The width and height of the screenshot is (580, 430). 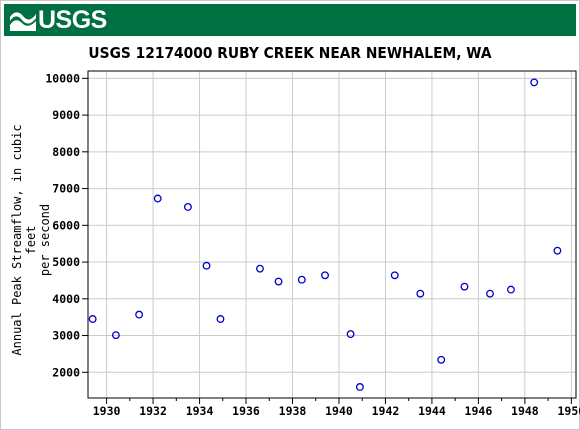 What do you see at coordinates (386, 411) in the screenshot?
I see `x-tick-label: 1942` at bounding box center [386, 411].